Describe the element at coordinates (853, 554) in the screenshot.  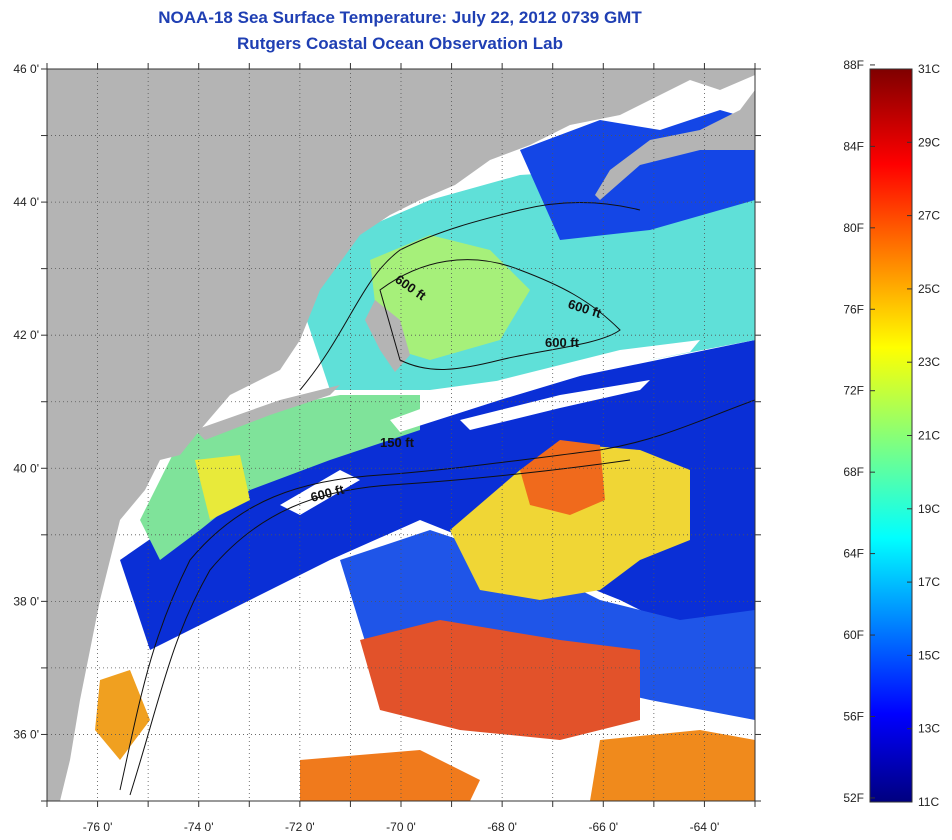
I see `fahrenheit-label: 64F` at that location.